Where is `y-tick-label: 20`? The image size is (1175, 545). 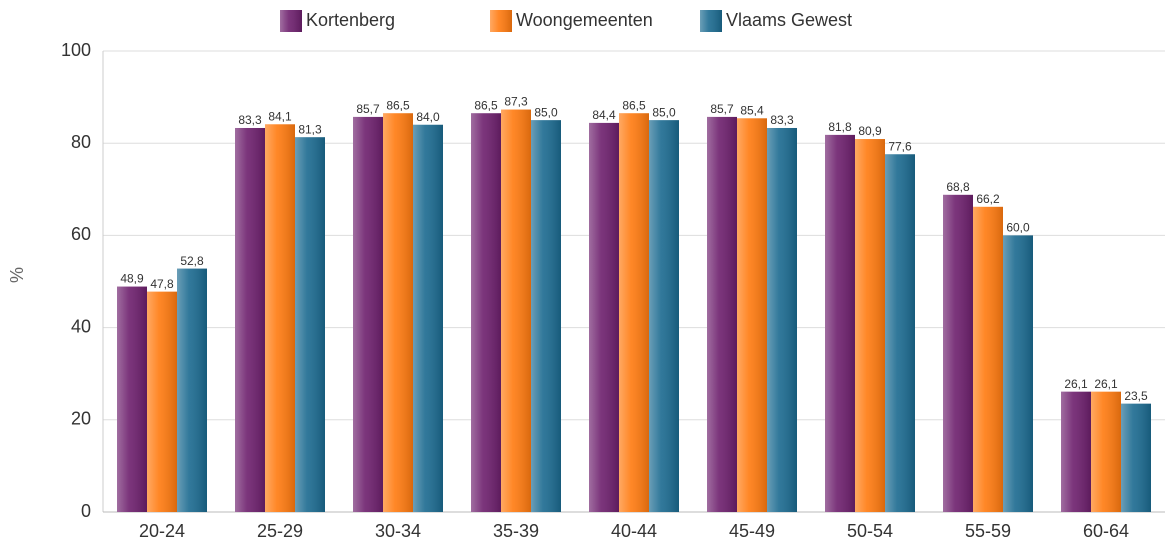 y-tick-label: 20 is located at coordinates (81, 419).